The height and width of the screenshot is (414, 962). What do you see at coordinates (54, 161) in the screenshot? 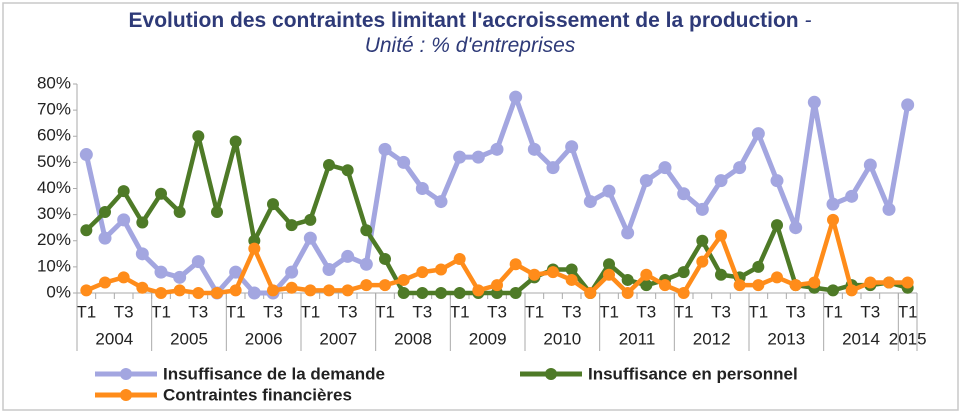
I see `y-tick-label: 50%` at bounding box center [54, 161].